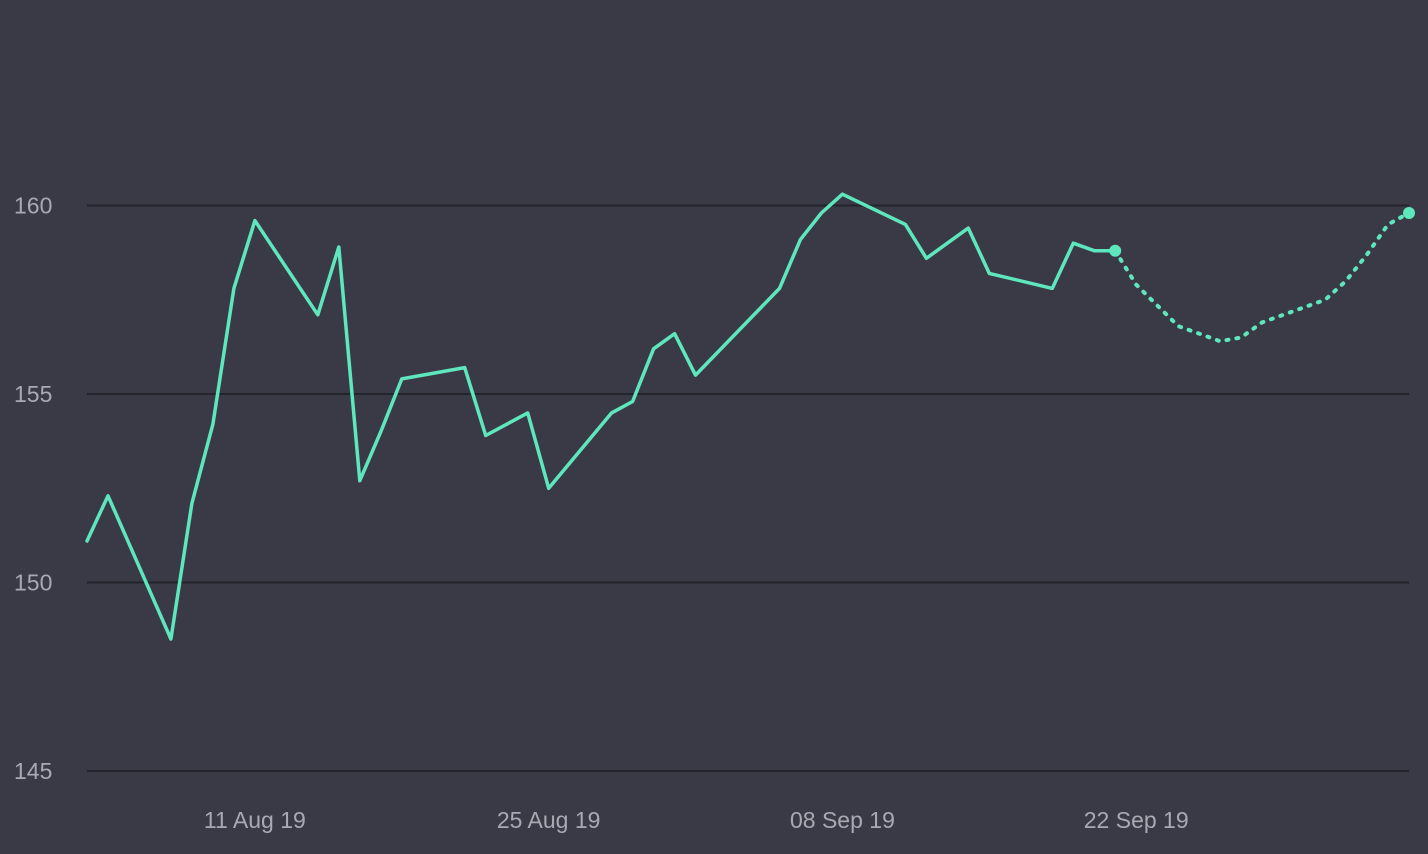 This screenshot has width=1428, height=854. Describe the element at coordinates (1136, 820) in the screenshot. I see `x-tick-label: 22 Sep 19` at that location.